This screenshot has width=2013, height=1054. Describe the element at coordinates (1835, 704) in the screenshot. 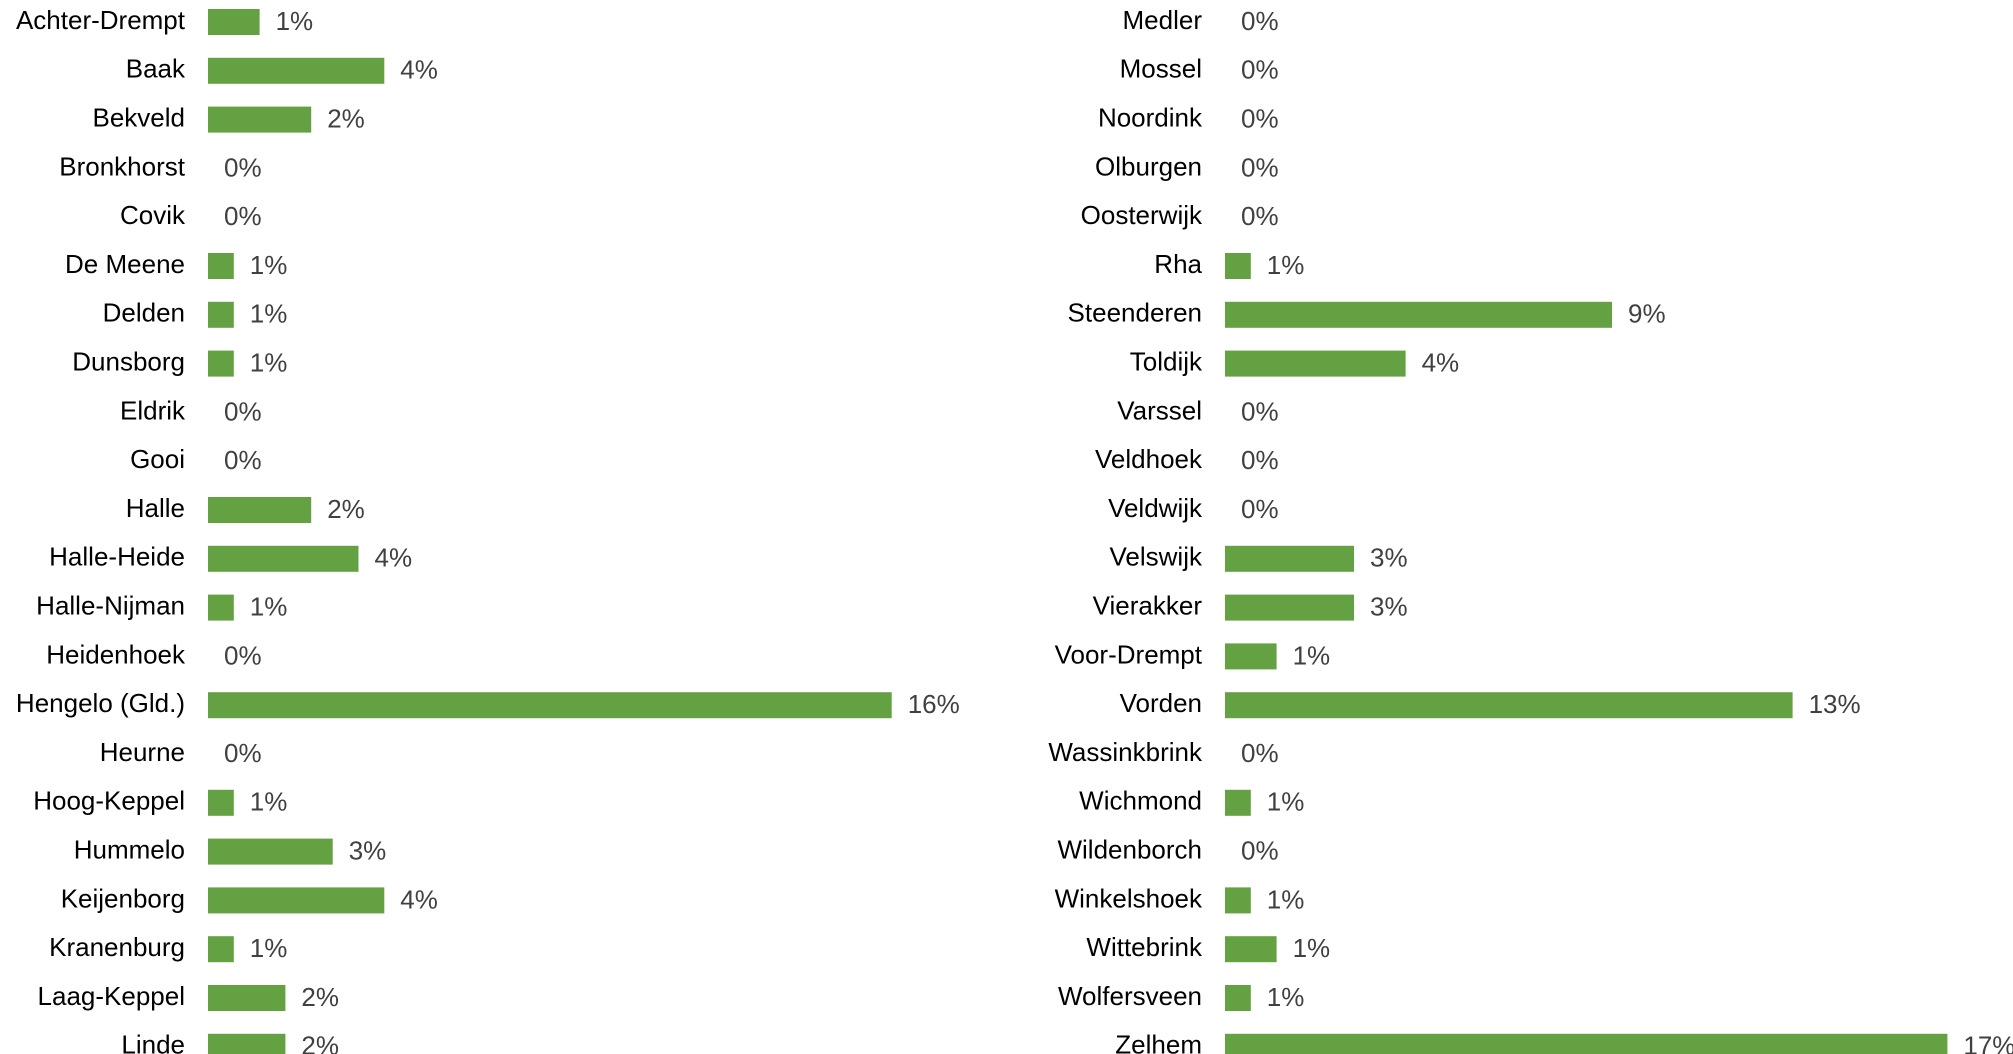

I see `value-label: 13%` at that location.